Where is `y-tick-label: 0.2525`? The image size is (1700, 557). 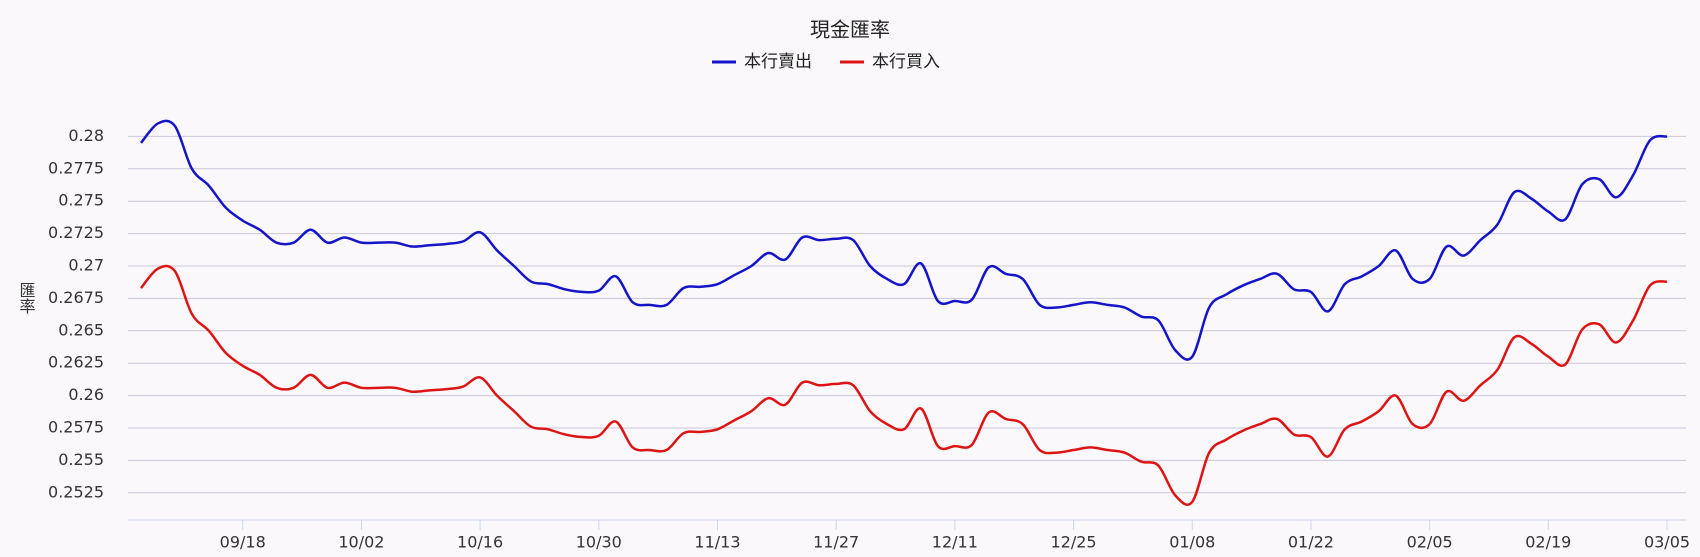
y-tick-label: 0.2525 is located at coordinates (76, 491).